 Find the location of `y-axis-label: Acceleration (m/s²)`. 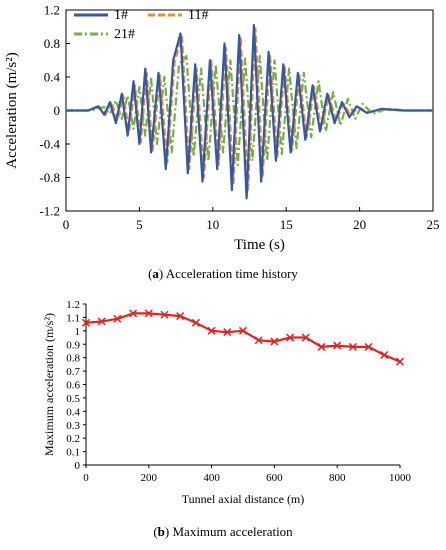

y-axis-label: Acceleration (m/s²) is located at coordinates (12, 110).